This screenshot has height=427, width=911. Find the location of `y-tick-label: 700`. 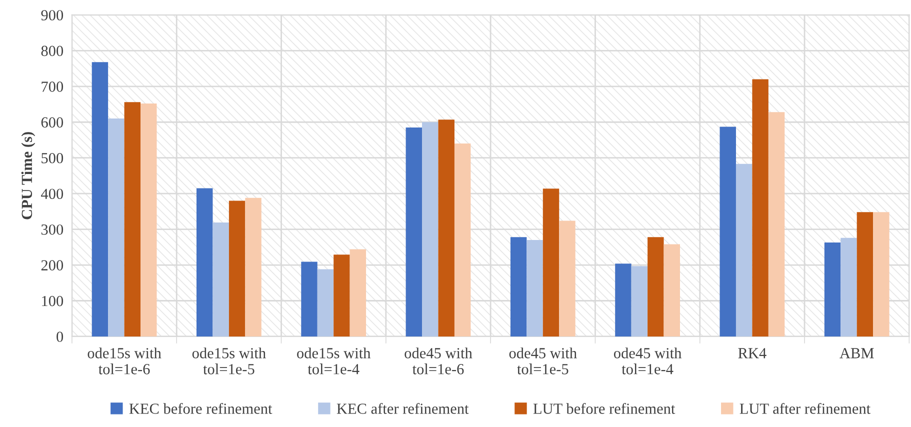

y-tick-label: 700 is located at coordinates (53, 87).